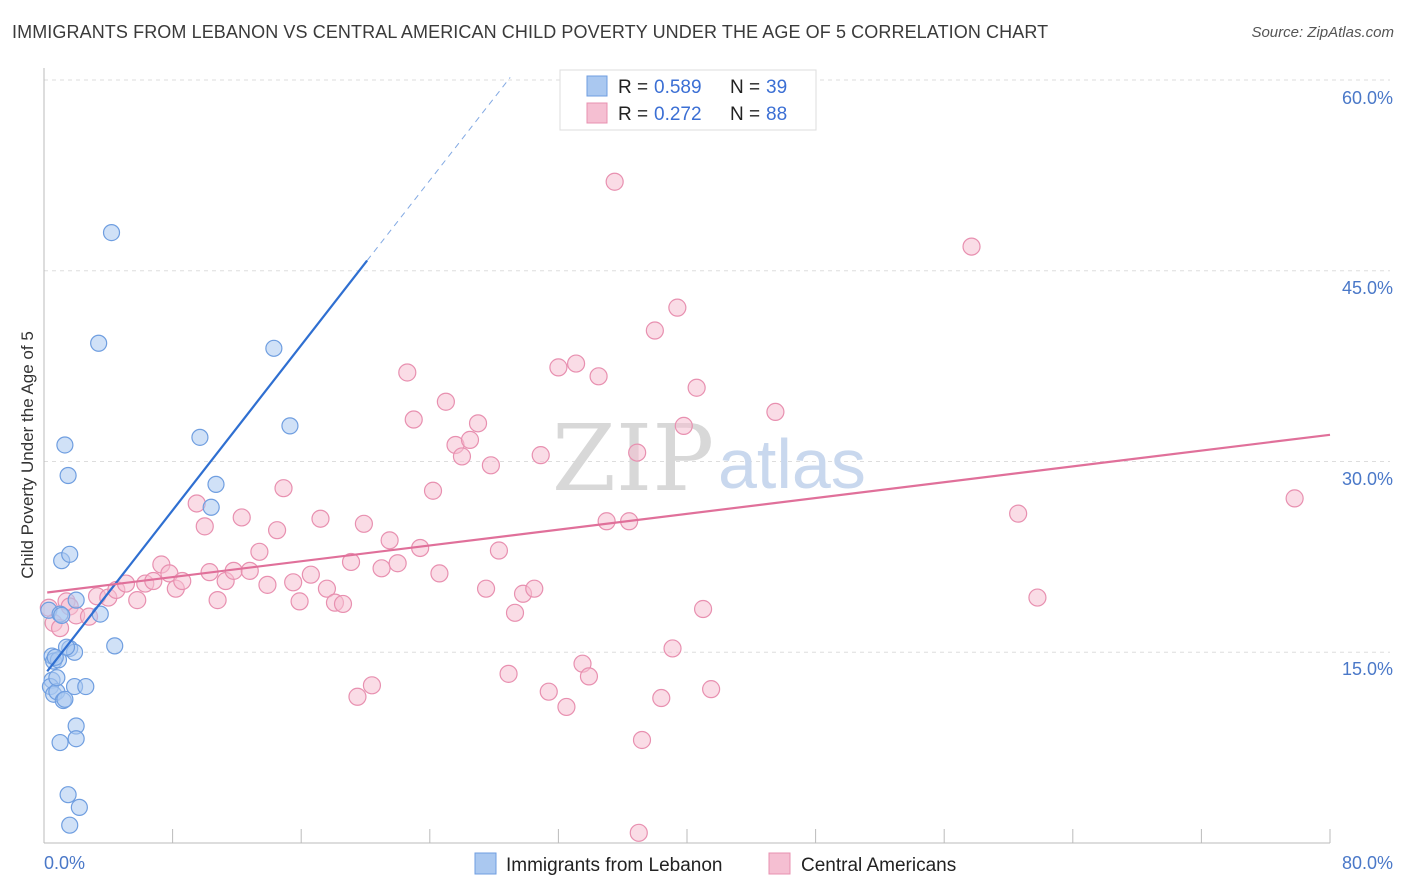  I want to click on watermark-atlas: atlas, so click(792, 464).